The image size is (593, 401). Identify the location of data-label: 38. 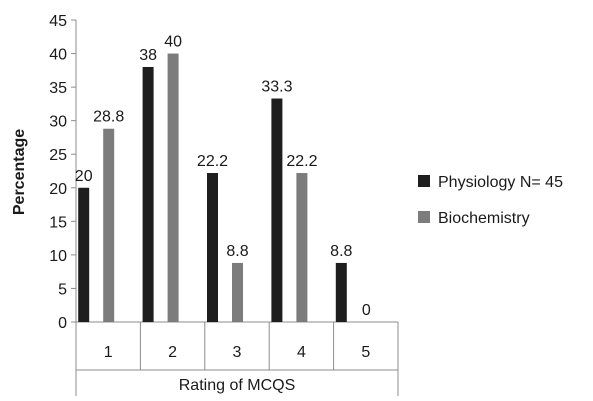
(148, 55).